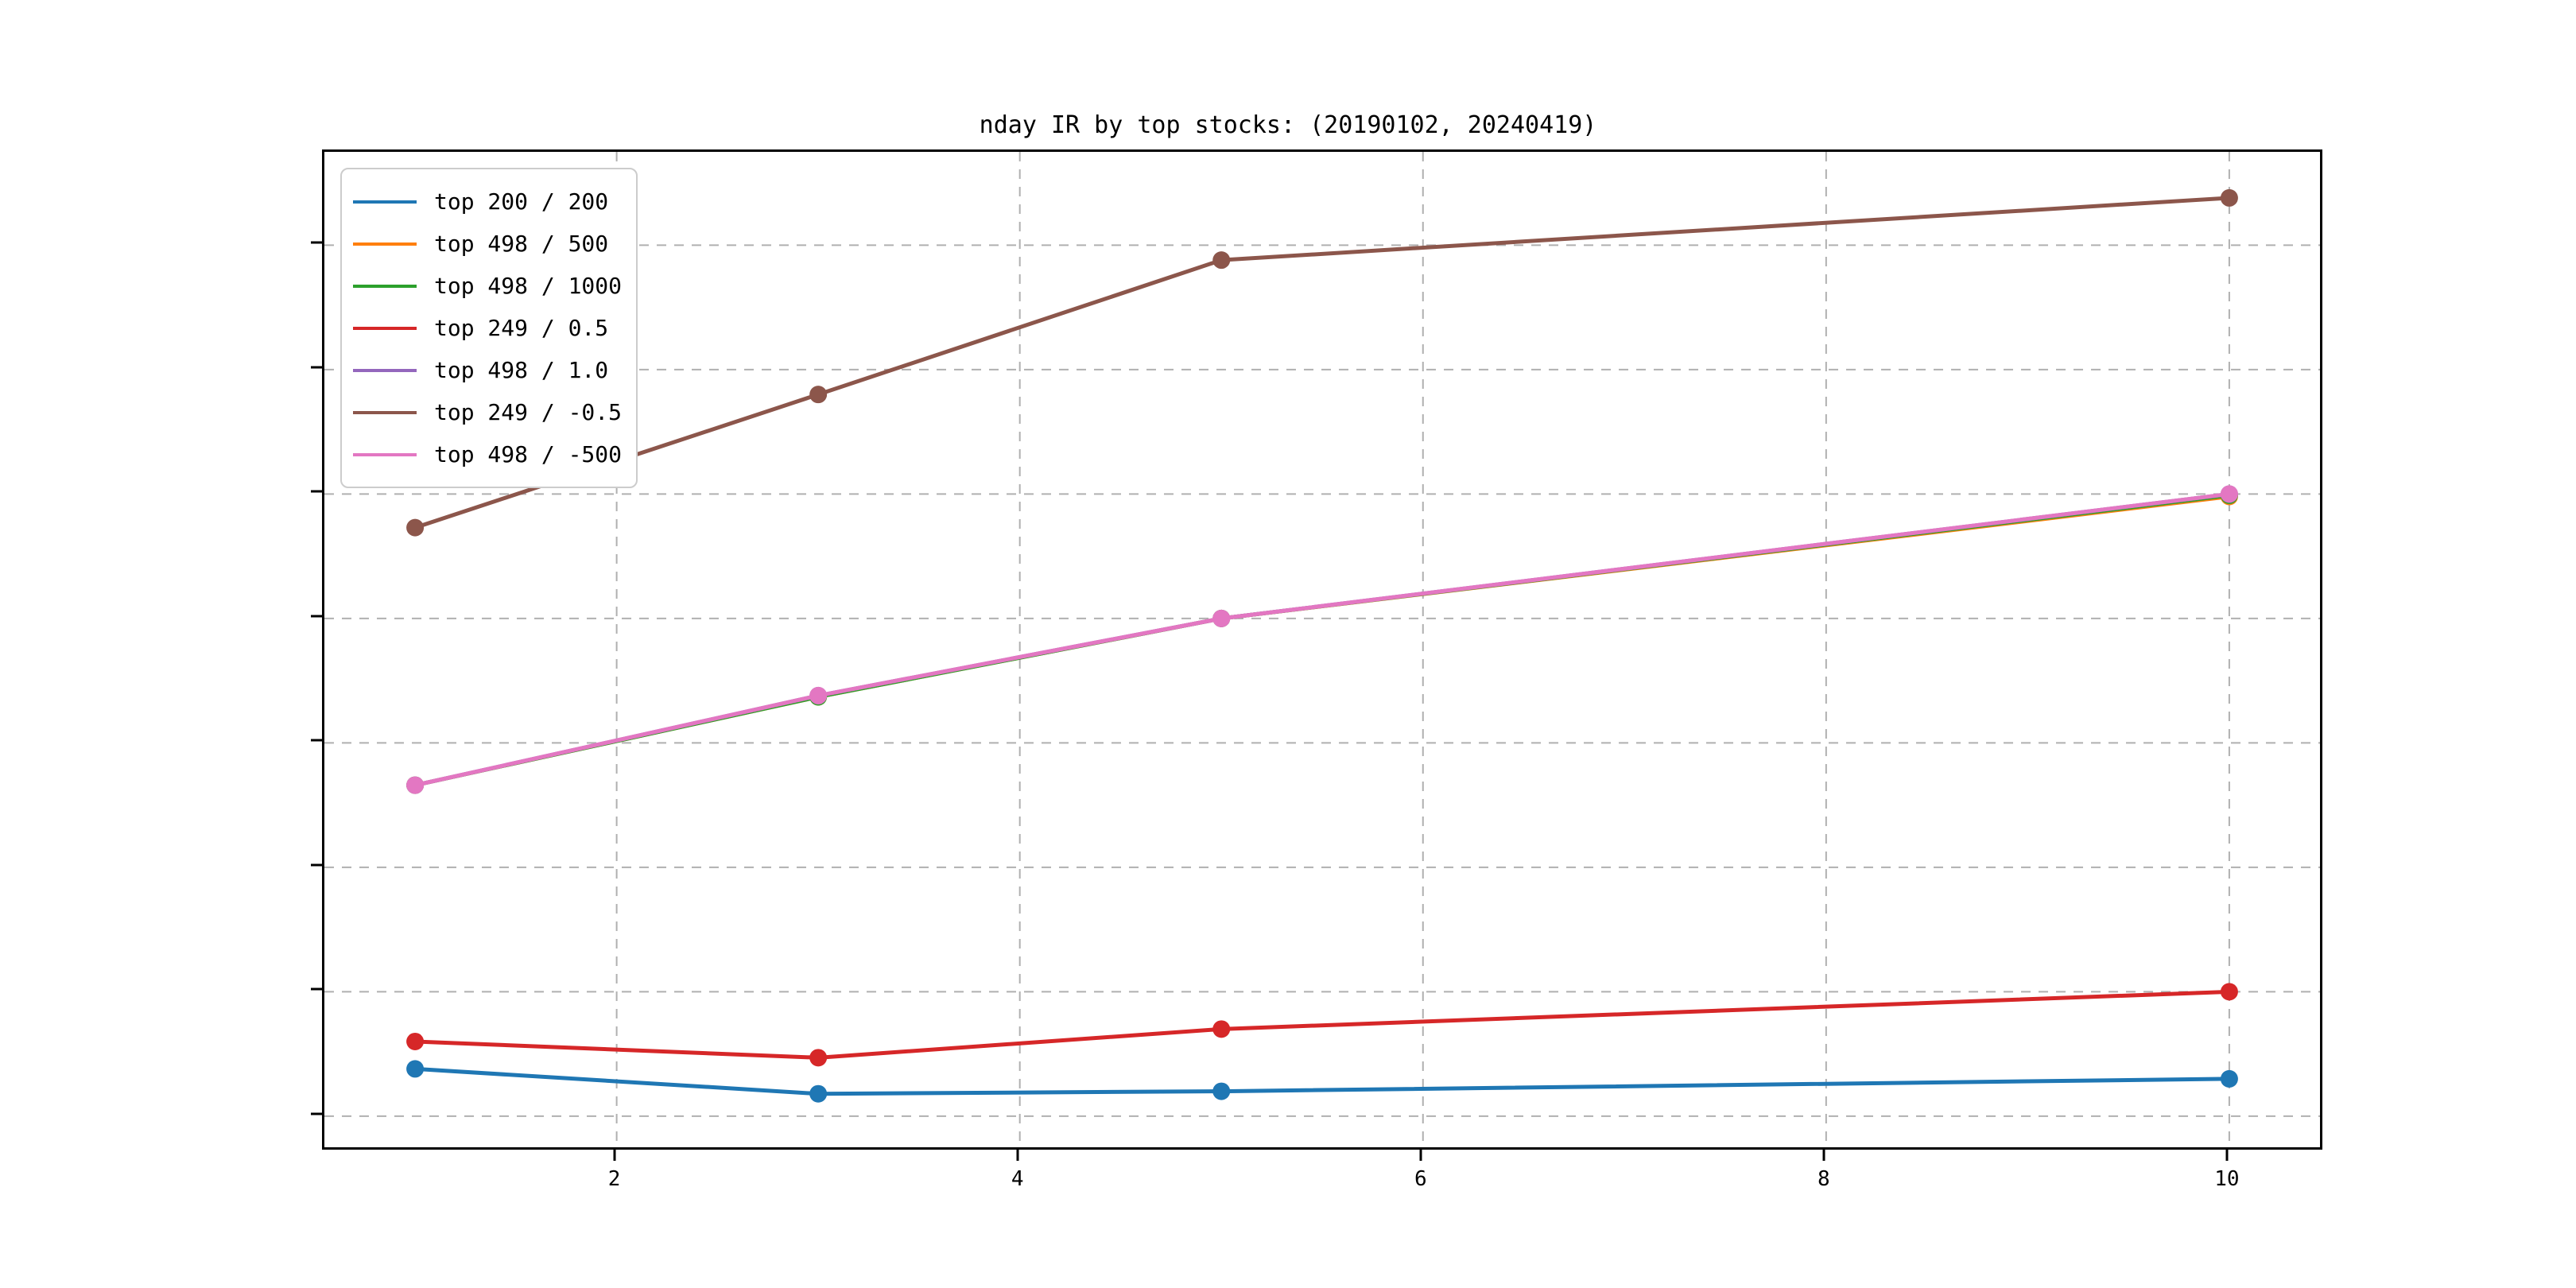 The width and height of the screenshot is (2576, 1288). I want to click on legend-item: top 200 / 200, so click(487, 202).